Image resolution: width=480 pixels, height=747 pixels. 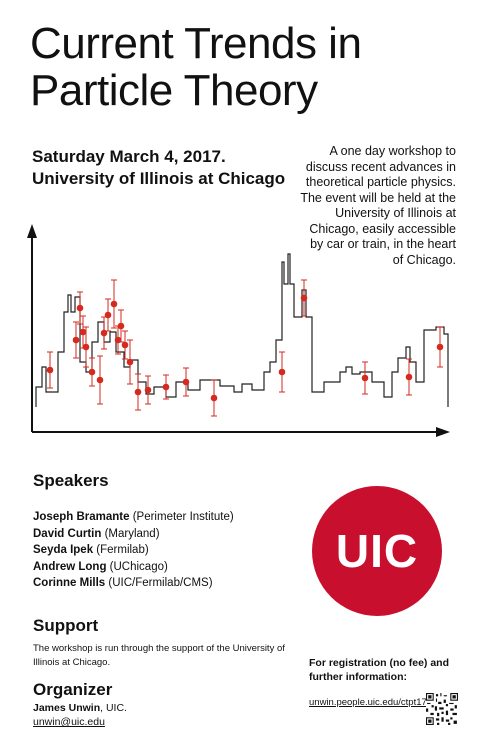 I want to click on poster-title: Current Trends in Particle Theory, so click(x=245, y=67).